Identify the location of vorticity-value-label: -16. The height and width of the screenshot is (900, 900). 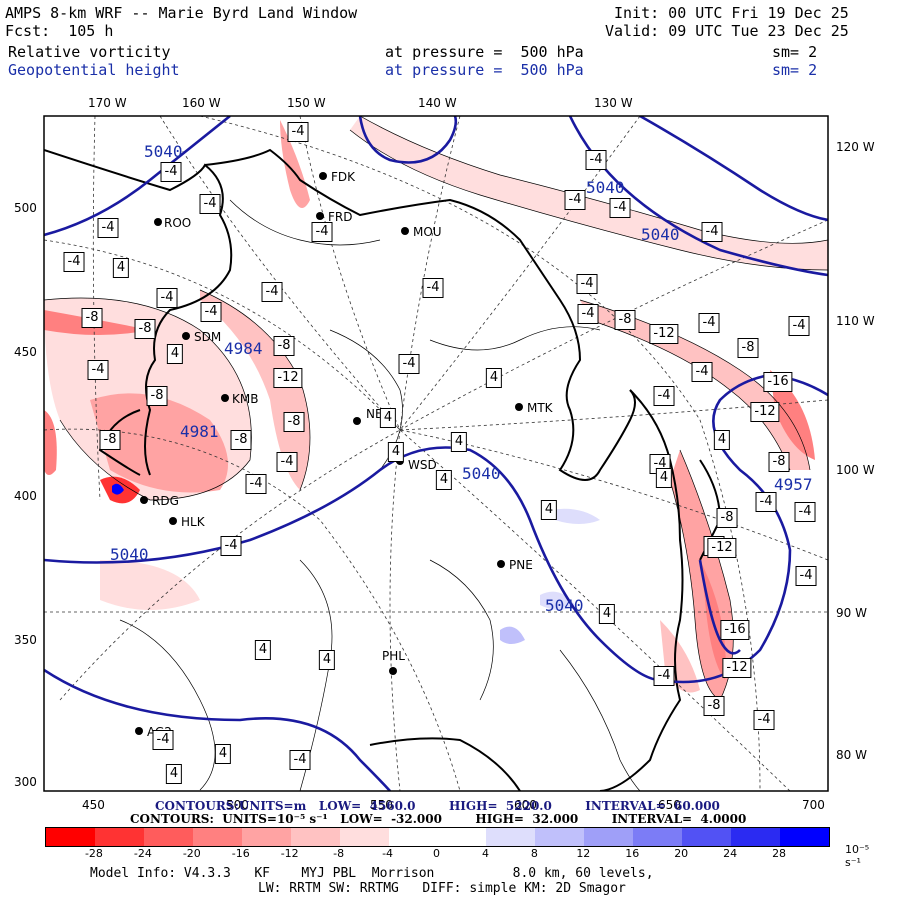
(735, 630).